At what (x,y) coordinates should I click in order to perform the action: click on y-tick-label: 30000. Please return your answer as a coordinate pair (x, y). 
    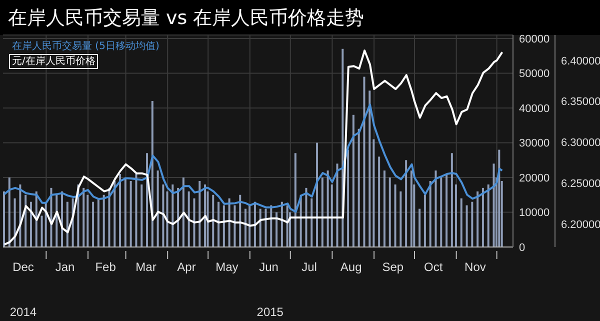
    Looking at the image, I should click on (534, 144).